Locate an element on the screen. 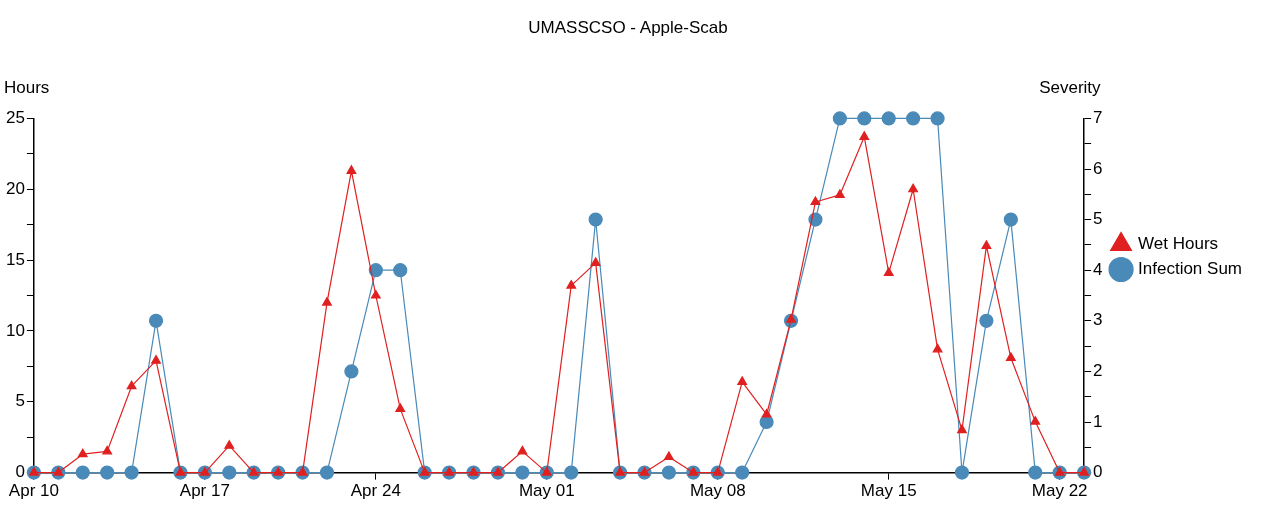  x-tick-label: Apr 24 is located at coordinates (375, 491).